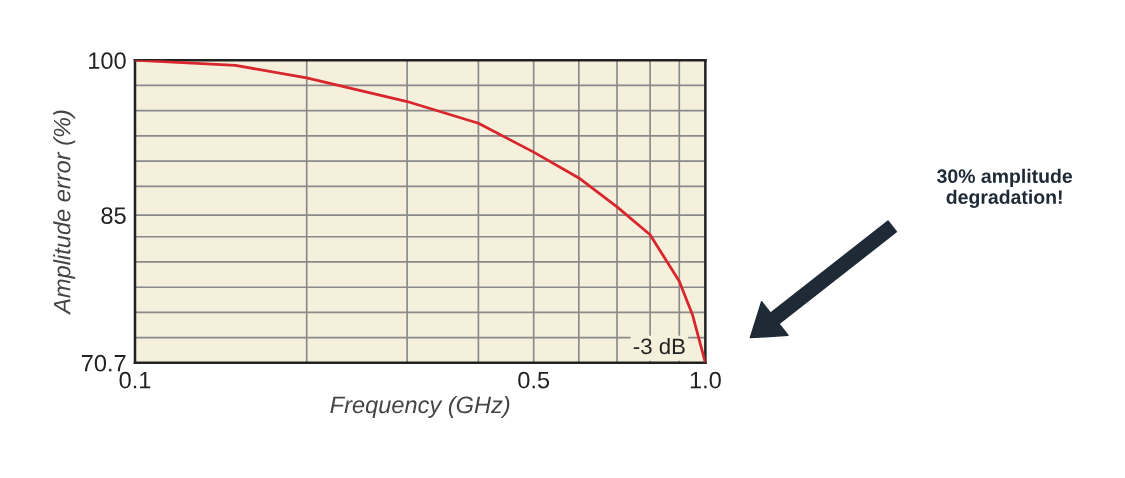  Describe the element at coordinates (534, 380) in the screenshot. I see `x-tick-label: 0.5` at that location.